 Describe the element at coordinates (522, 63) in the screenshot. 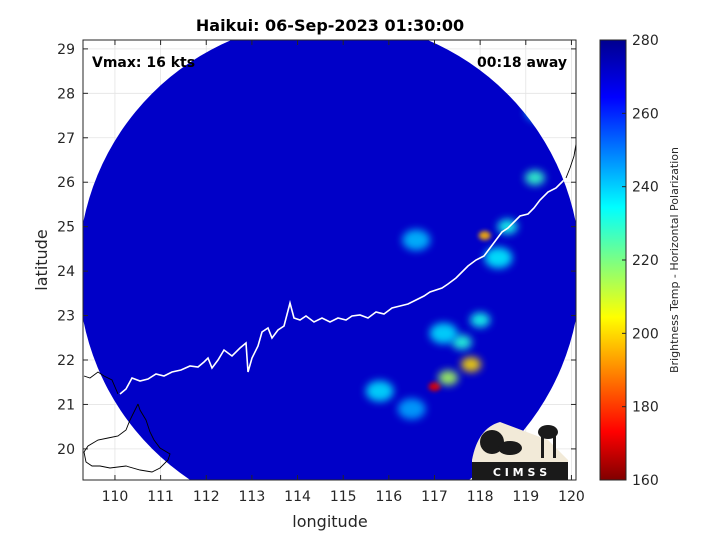

I see `time-away-annotation: 00:18 away` at that location.